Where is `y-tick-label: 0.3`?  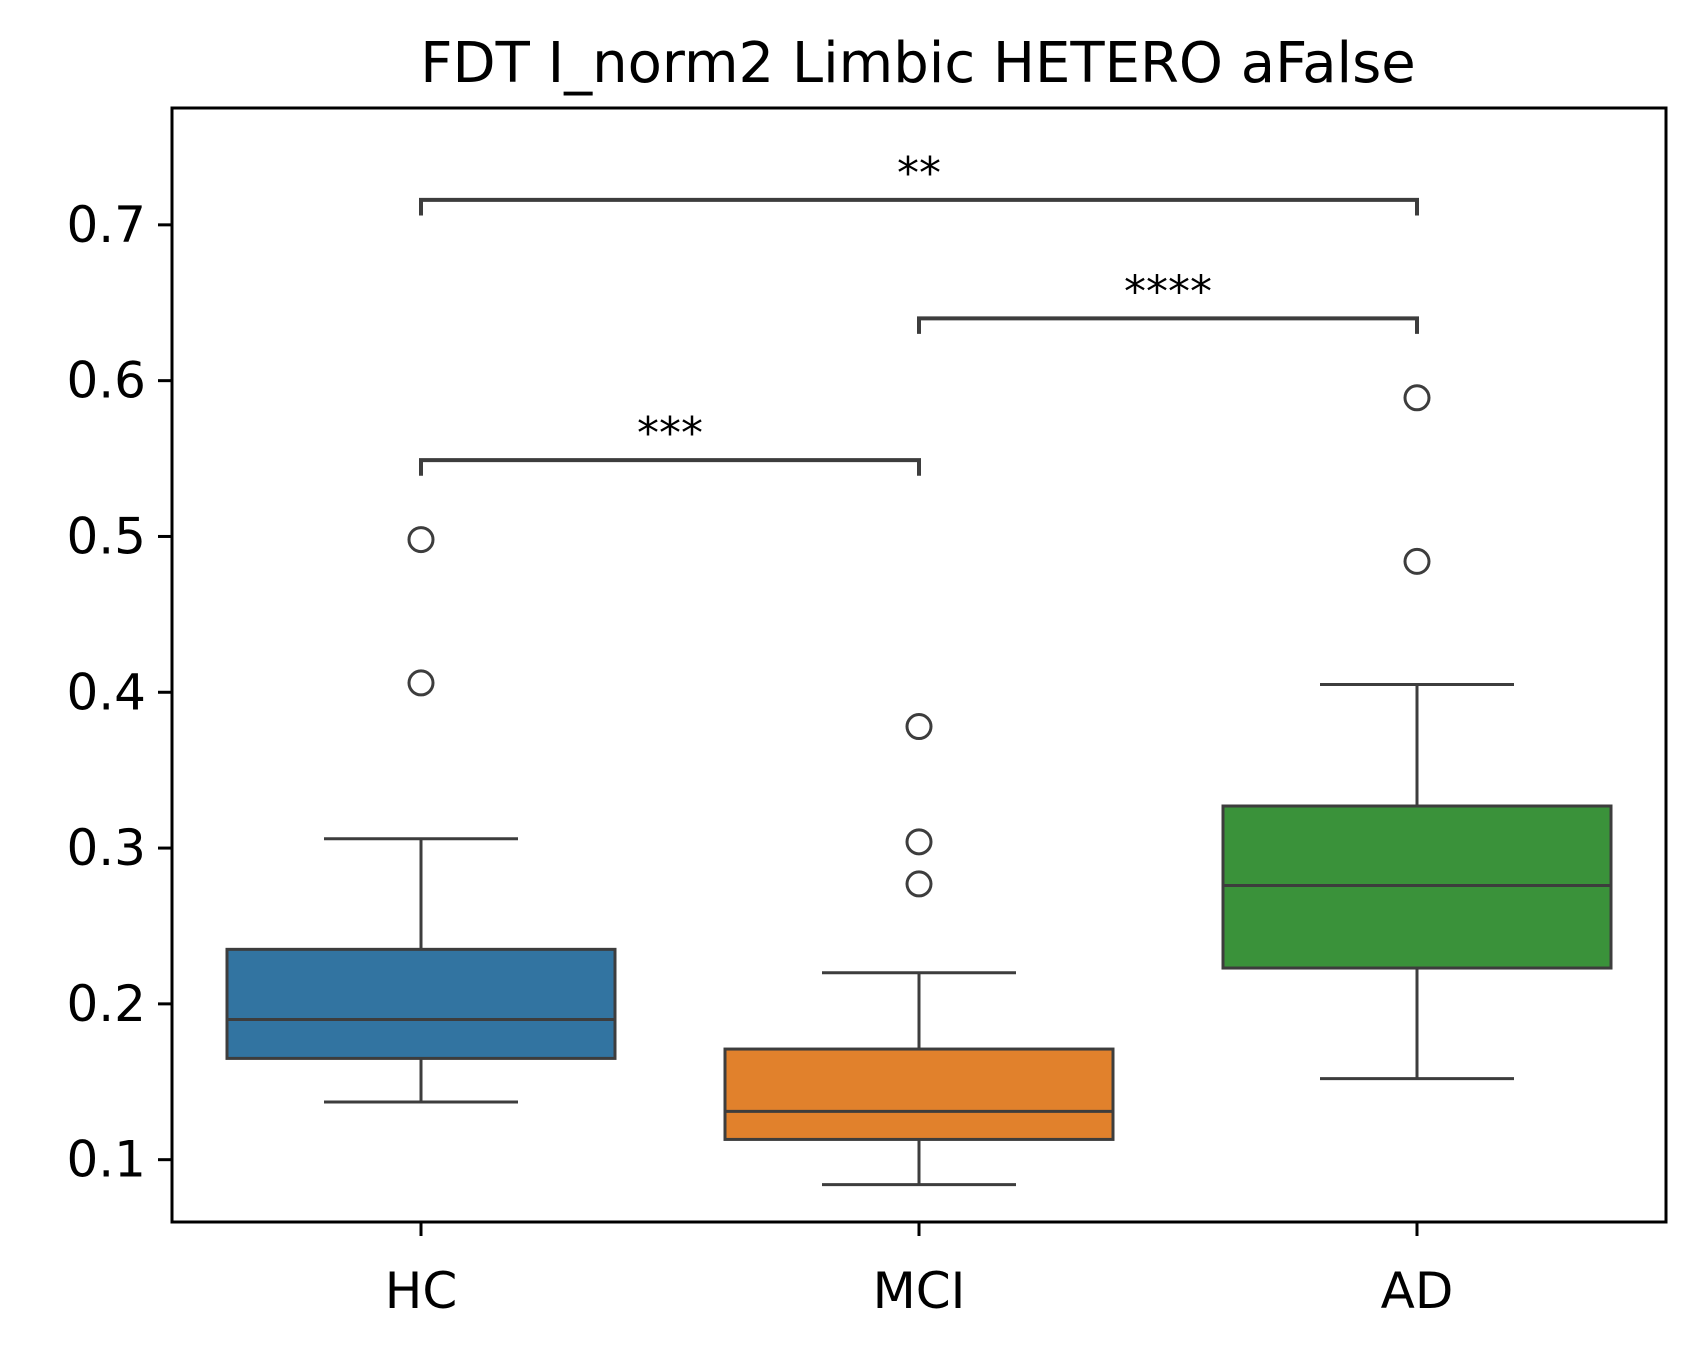 y-tick-label: 0.3 is located at coordinates (106, 848).